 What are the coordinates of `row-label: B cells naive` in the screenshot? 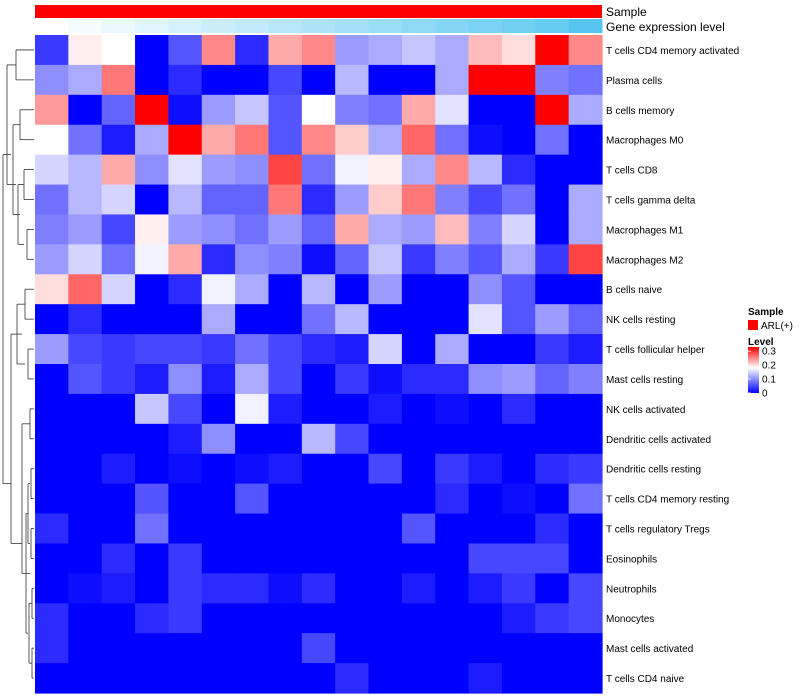 It's located at (634, 290).